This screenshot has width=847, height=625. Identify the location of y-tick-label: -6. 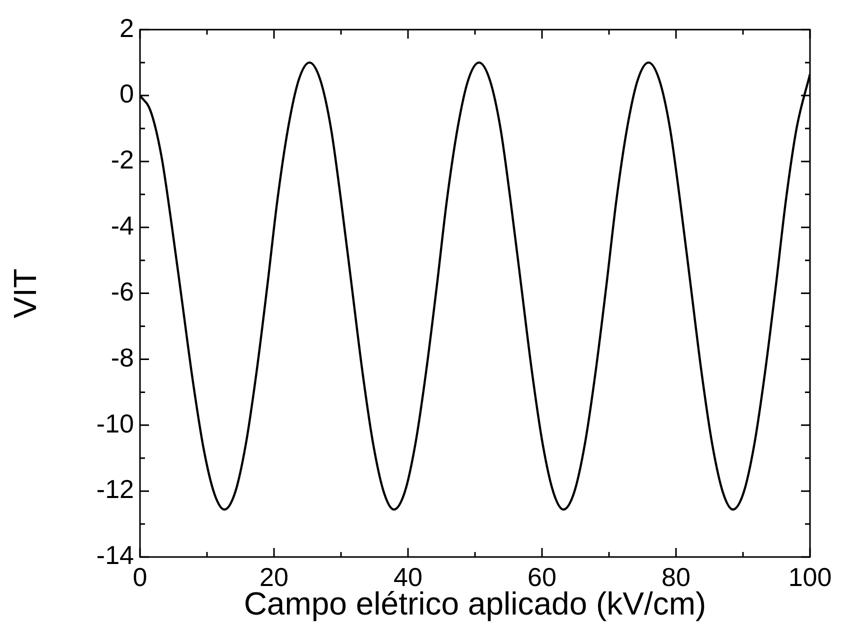
(122, 291).